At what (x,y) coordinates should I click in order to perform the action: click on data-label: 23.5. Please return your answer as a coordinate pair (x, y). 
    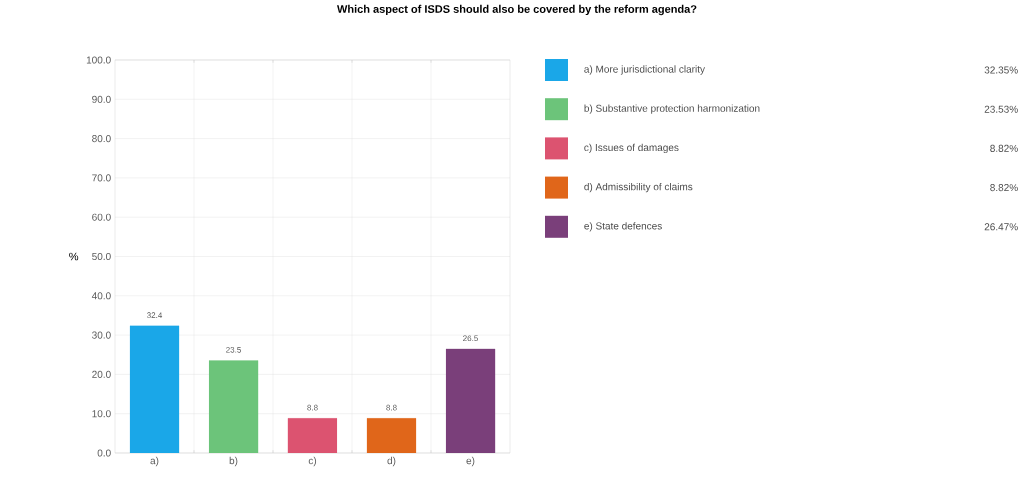
    Looking at the image, I should click on (233, 349).